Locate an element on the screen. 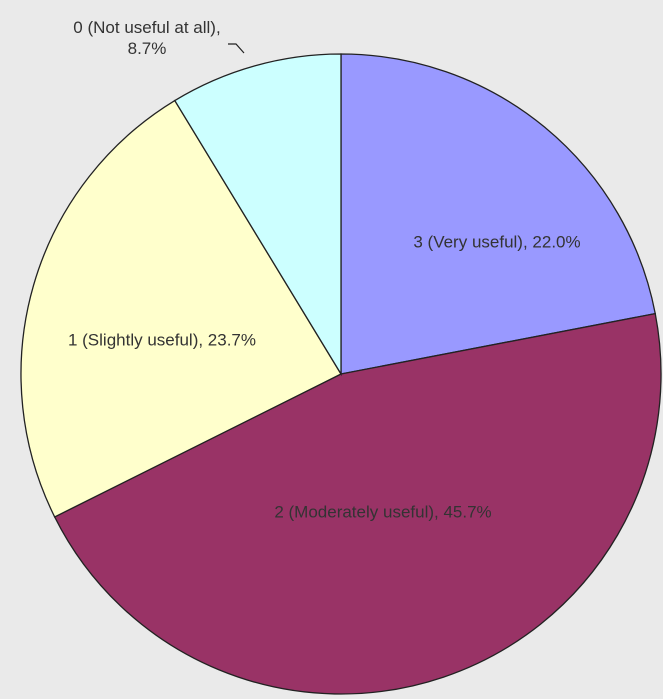 Image resolution: width=663 pixels, height=699 pixels. leader-line is located at coordinates (236, 48).